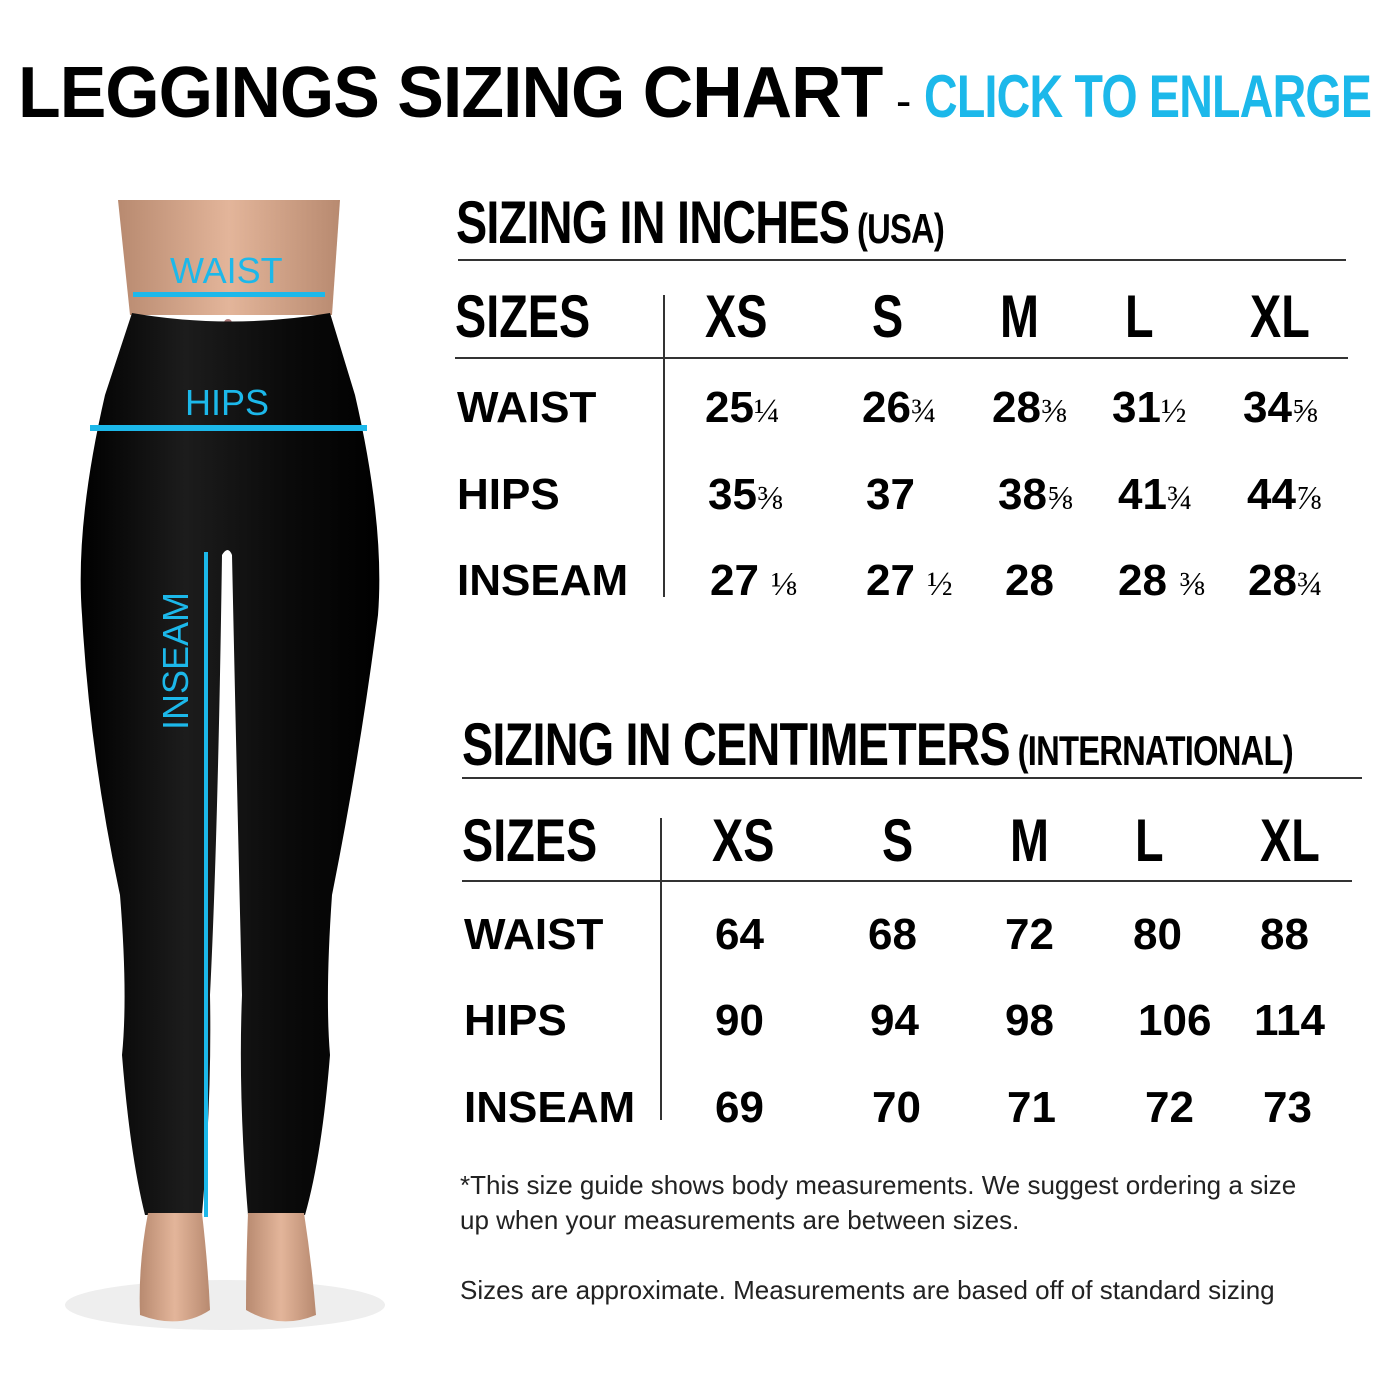 This screenshot has height=1400, width=1400. I want to click on inches-heading-sub: (USA), so click(900, 228).